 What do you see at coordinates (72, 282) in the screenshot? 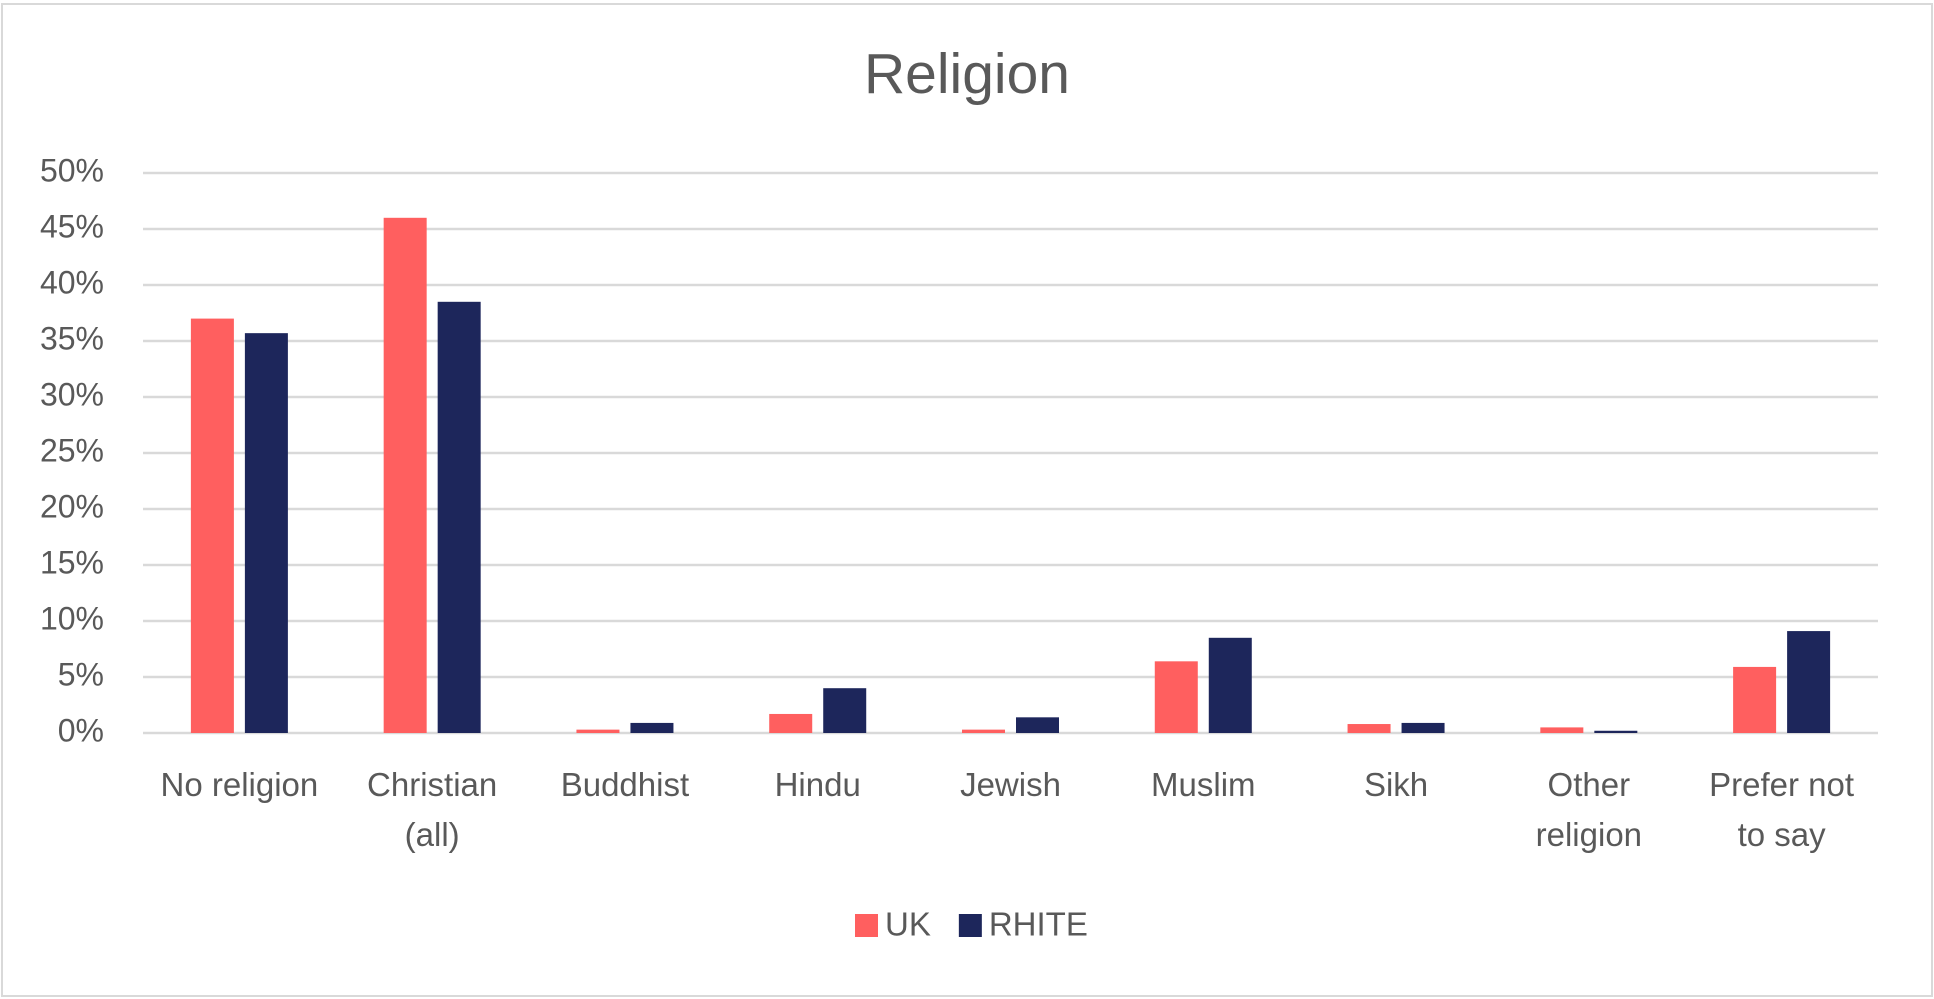
I see `y-tick-label: 40%` at bounding box center [72, 282].